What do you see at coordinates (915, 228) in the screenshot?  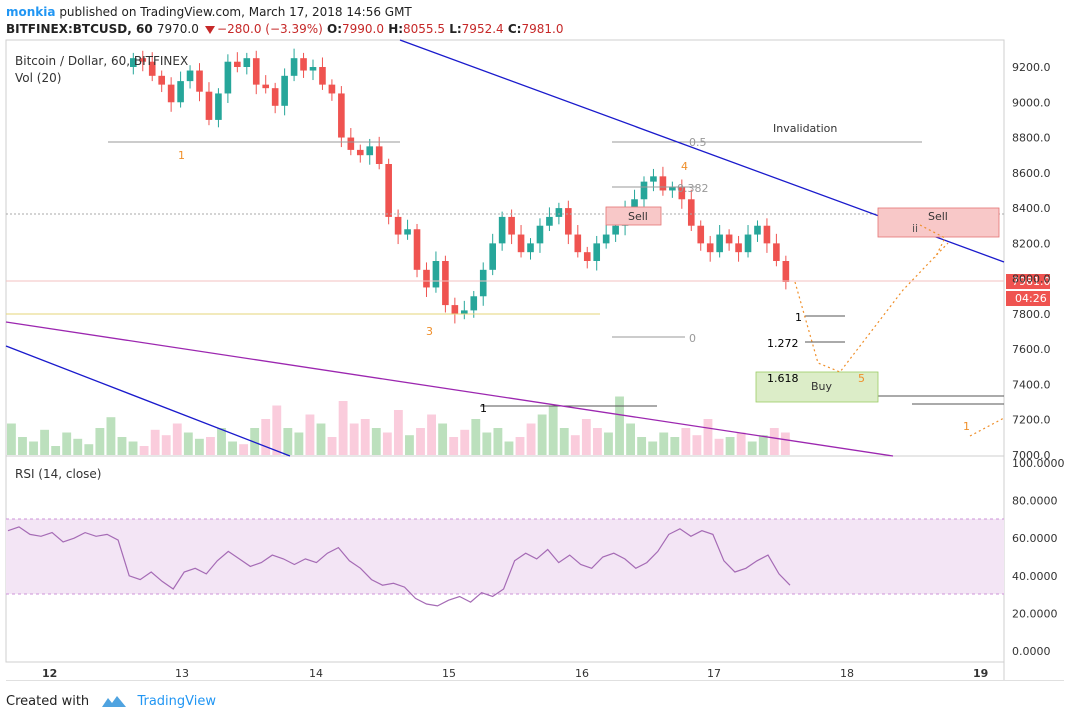 I see `wave-ii-label: ii` at bounding box center [915, 228].